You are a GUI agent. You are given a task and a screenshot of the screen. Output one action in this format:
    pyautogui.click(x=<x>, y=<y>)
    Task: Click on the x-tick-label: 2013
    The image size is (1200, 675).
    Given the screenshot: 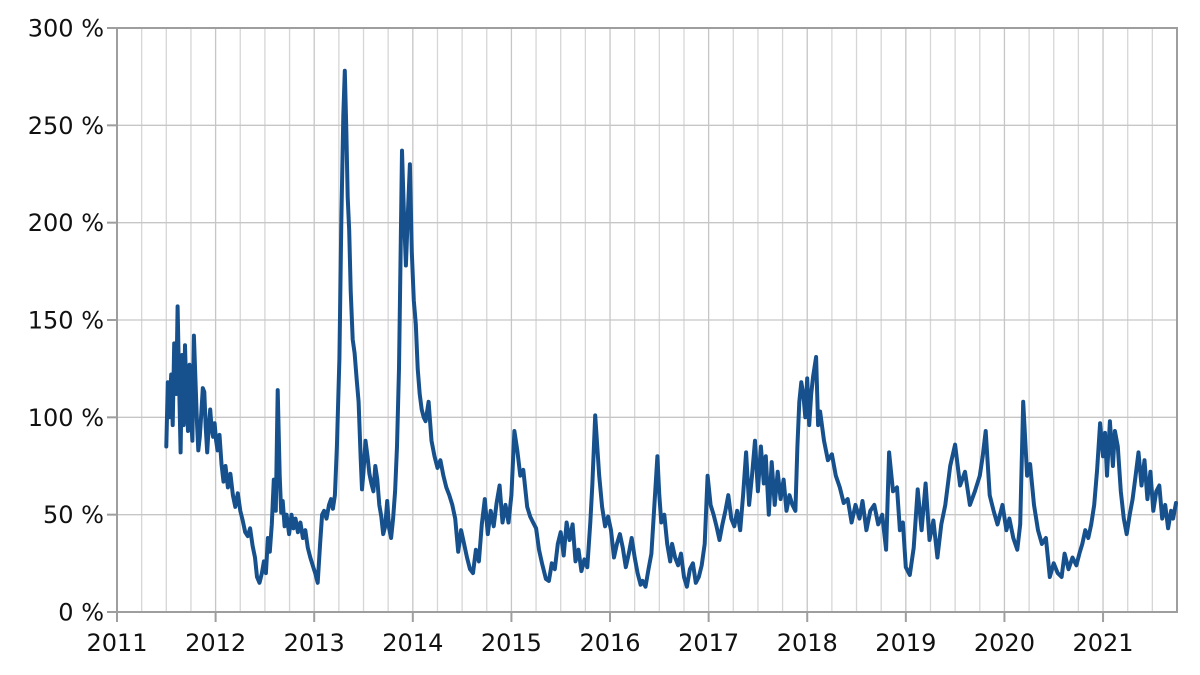 What is the action you would take?
    pyautogui.click(x=314, y=643)
    